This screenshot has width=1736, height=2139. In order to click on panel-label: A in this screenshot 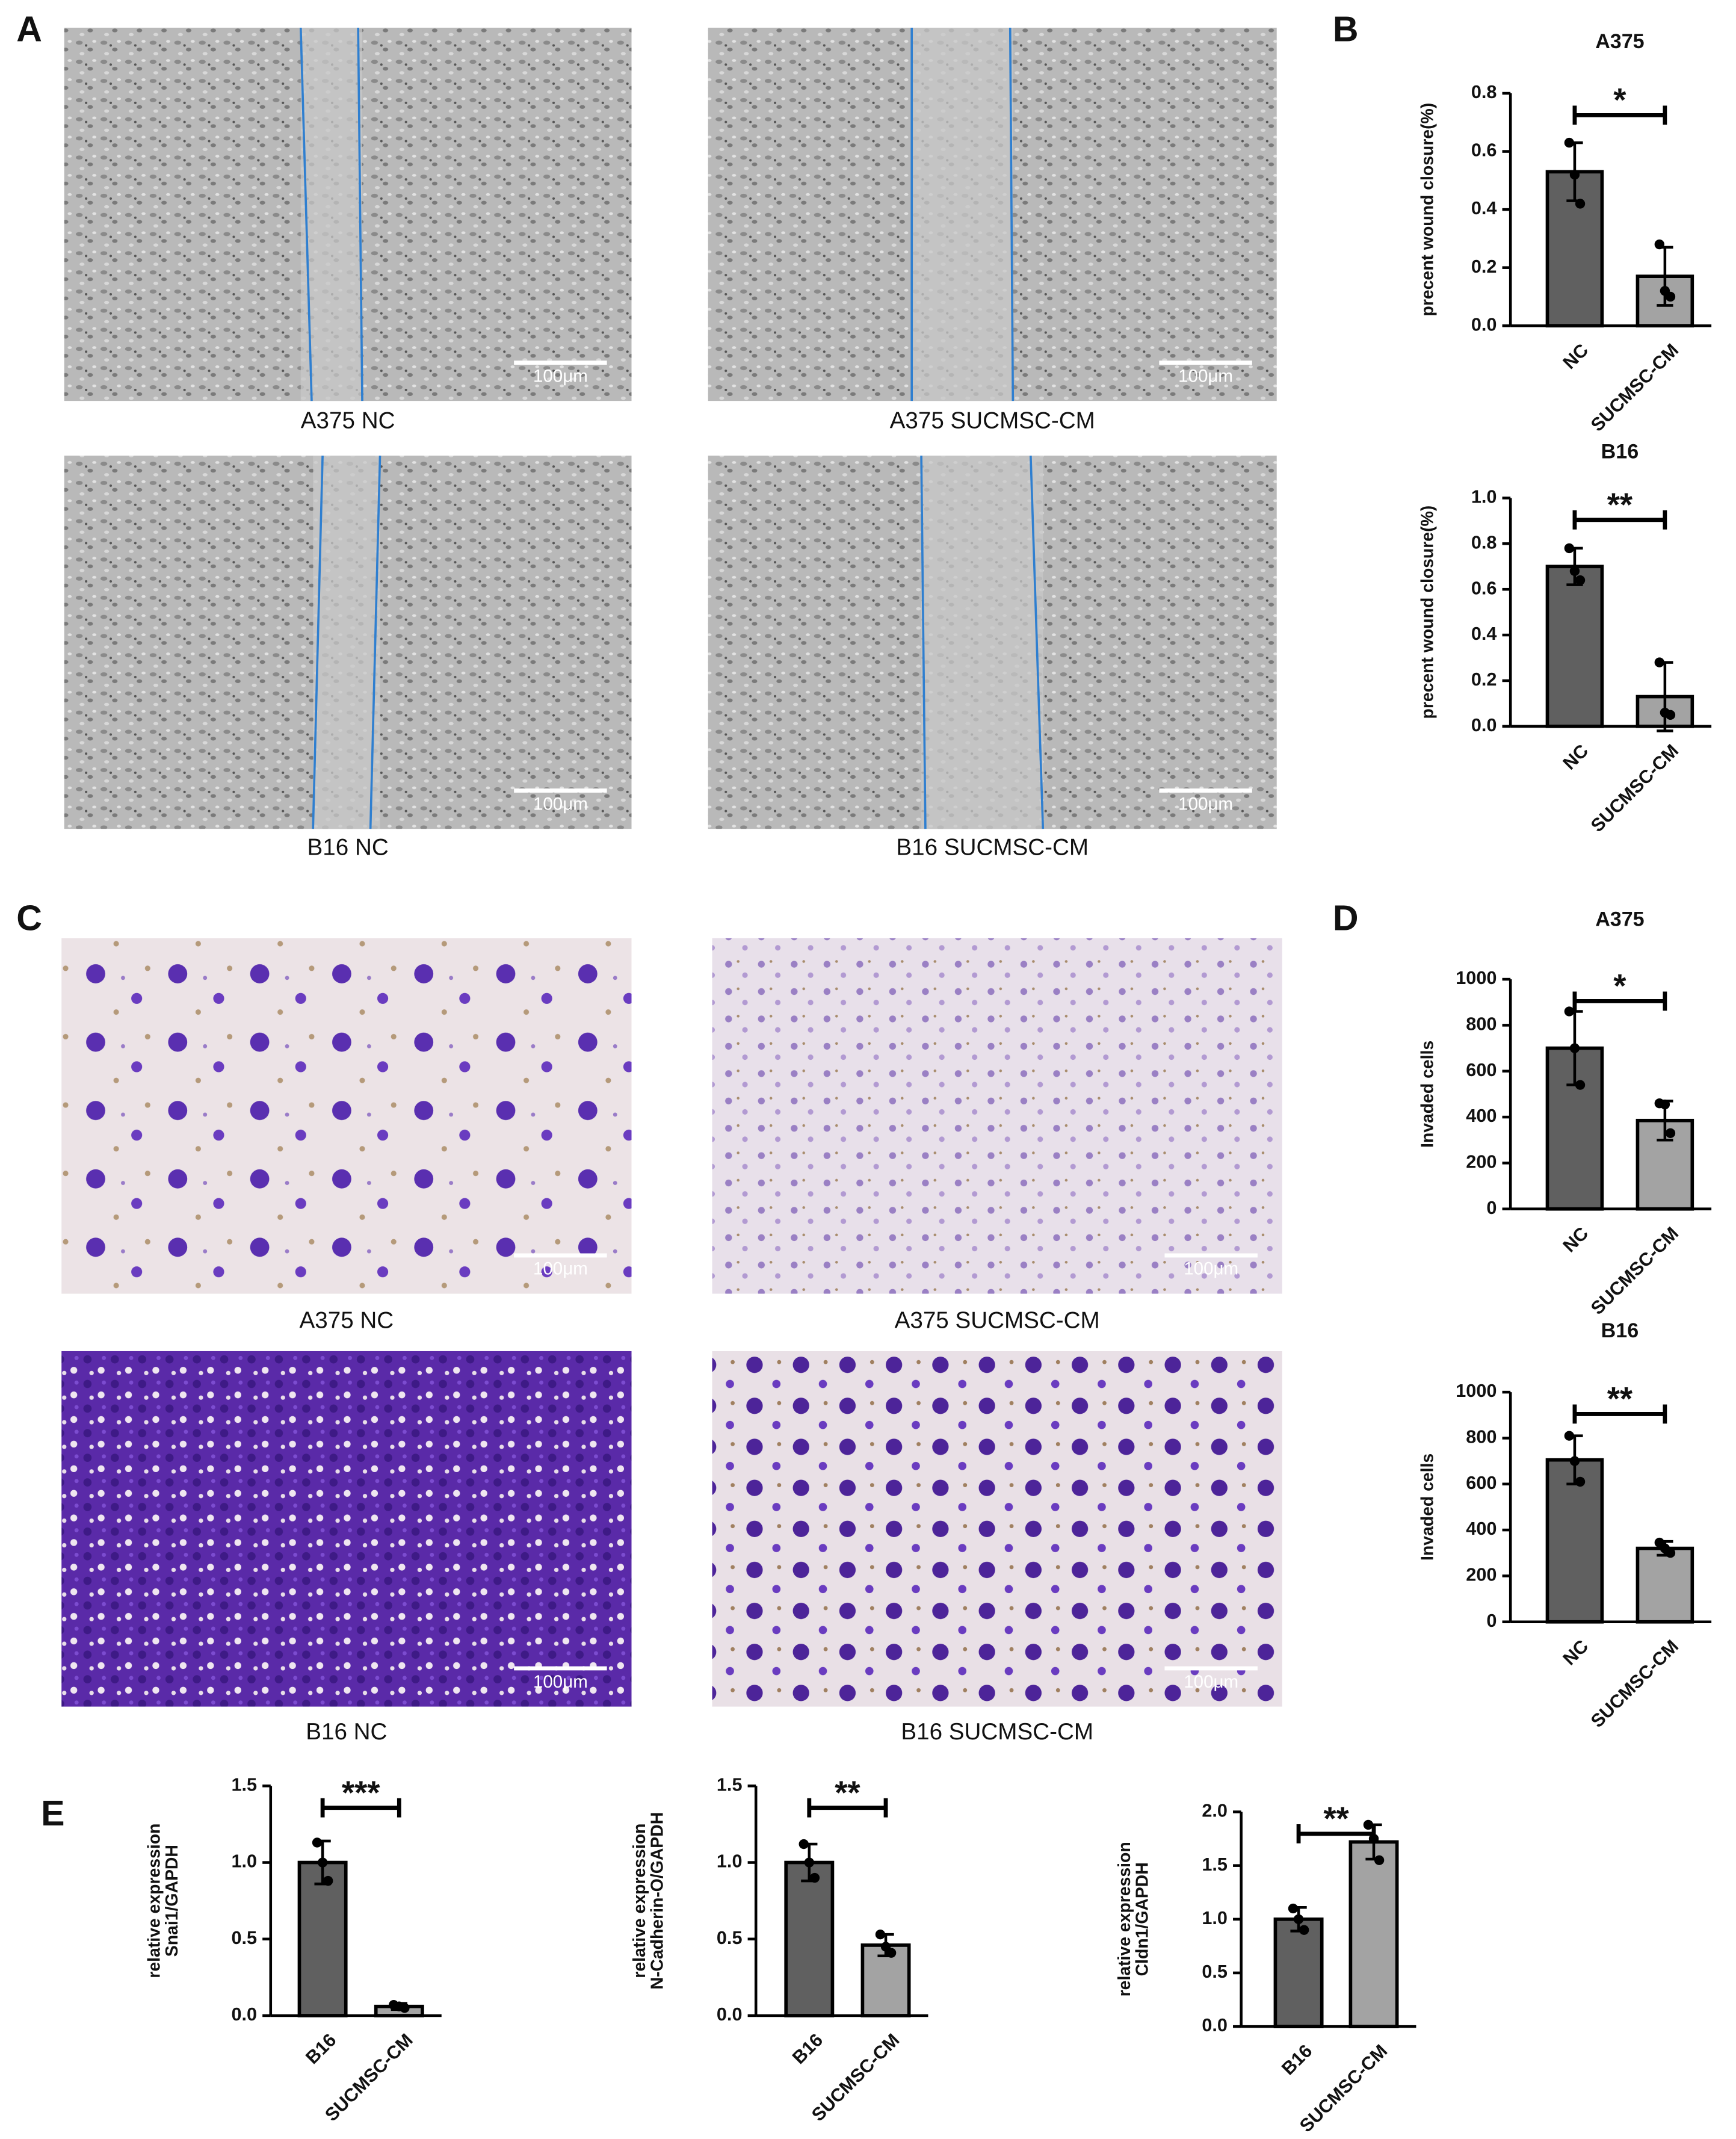, I will do `click(29, 30)`.